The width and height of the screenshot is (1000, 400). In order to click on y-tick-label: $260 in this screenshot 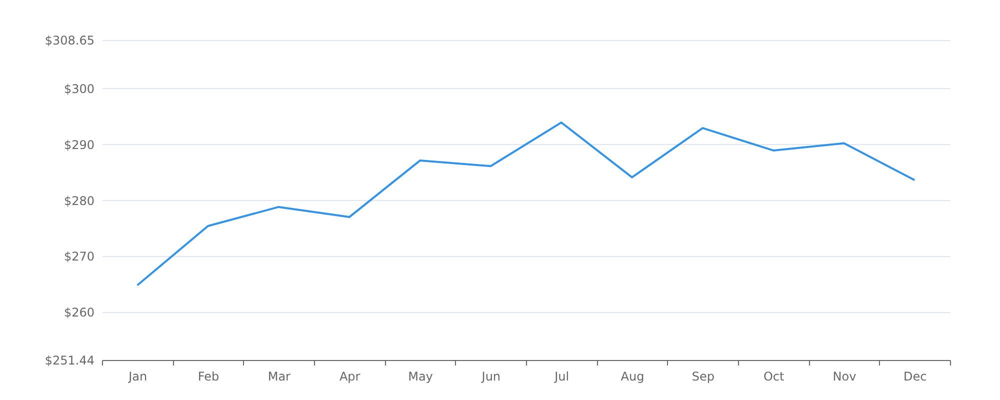, I will do `click(79, 313)`.